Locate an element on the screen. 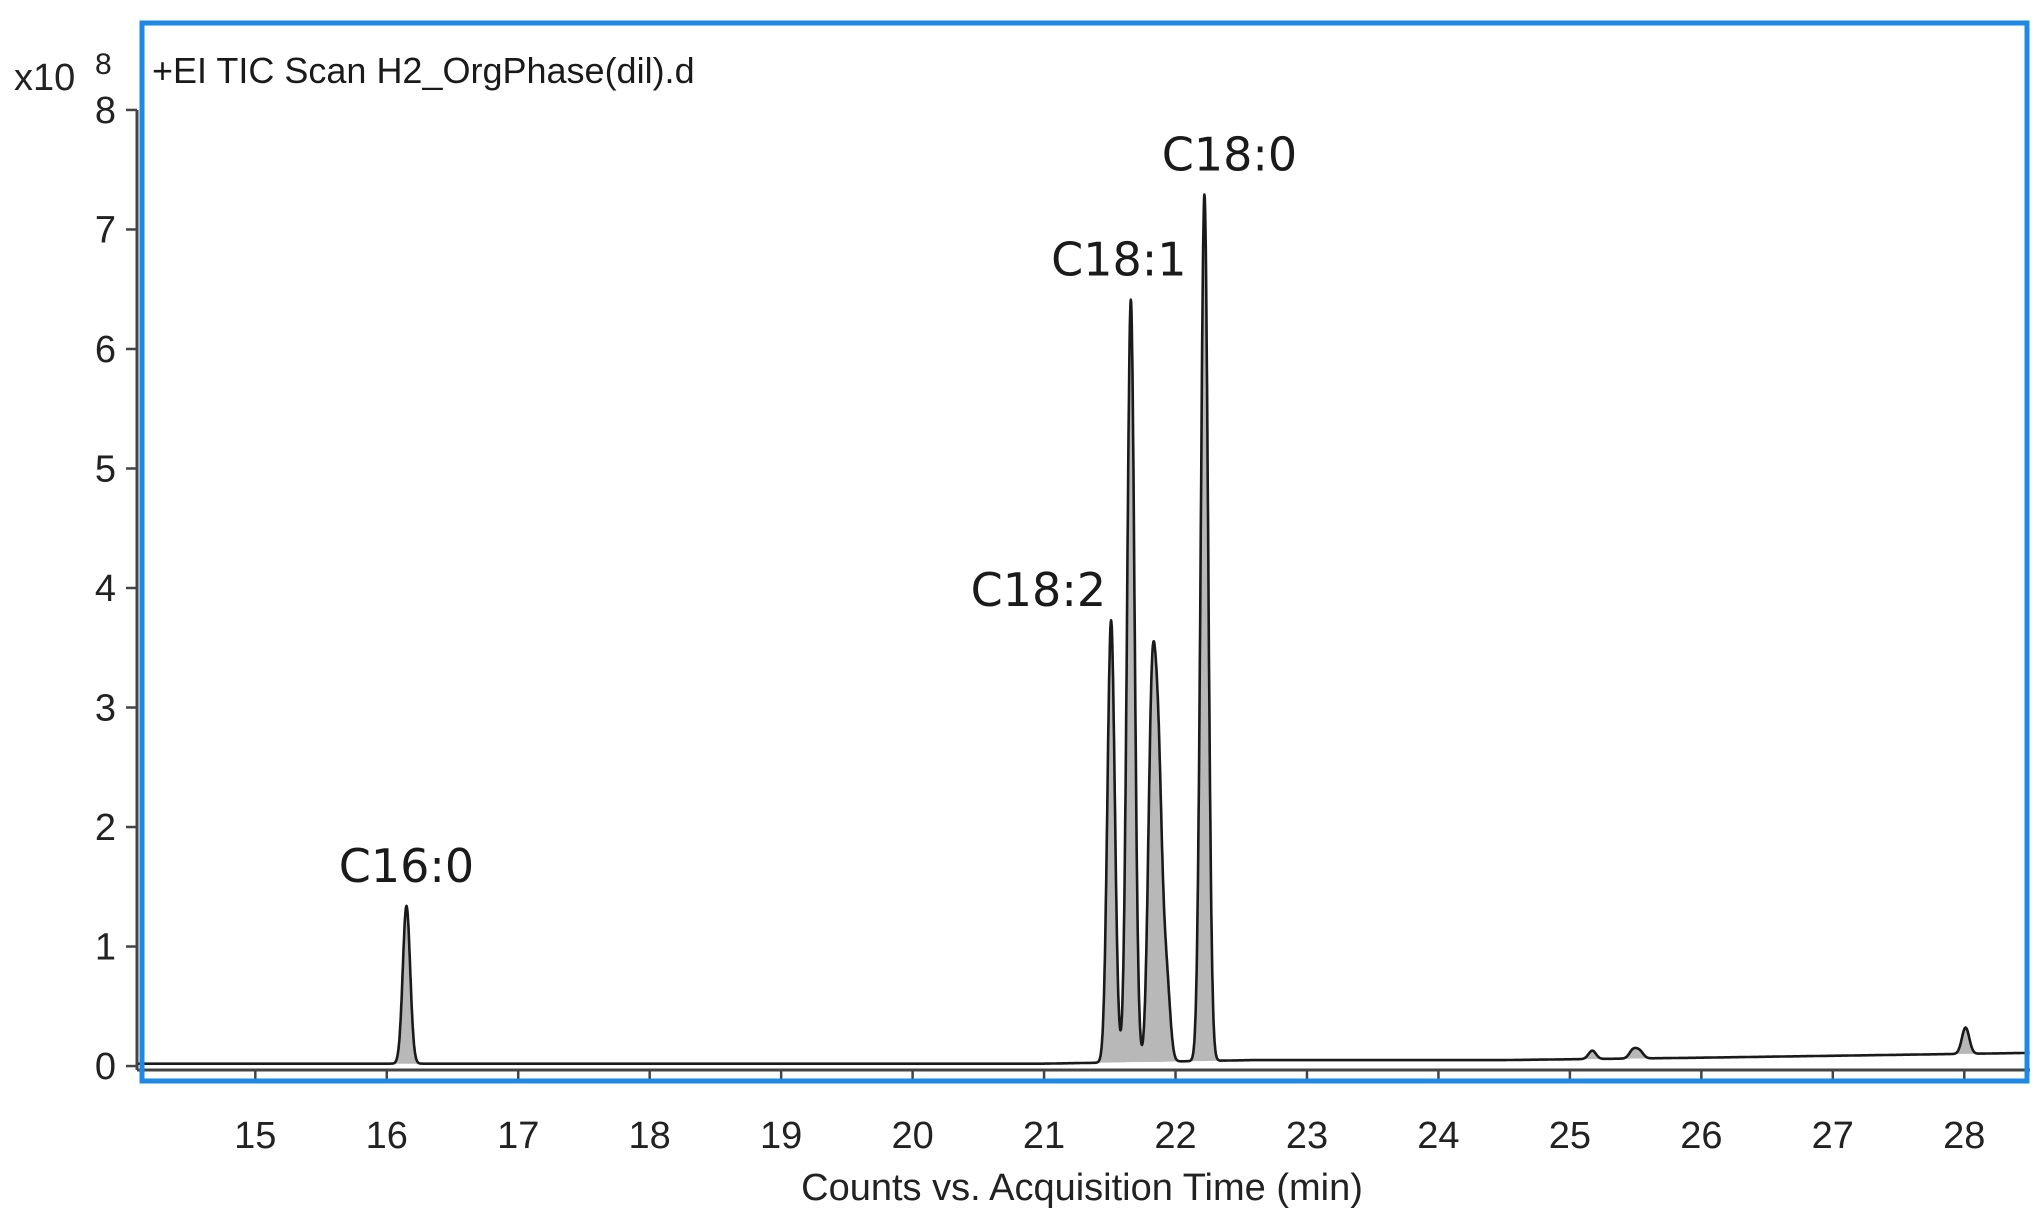 This screenshot has width=2040, height=1214. x-tick-label-10: 25 is located at coordinates (1570, 1136).